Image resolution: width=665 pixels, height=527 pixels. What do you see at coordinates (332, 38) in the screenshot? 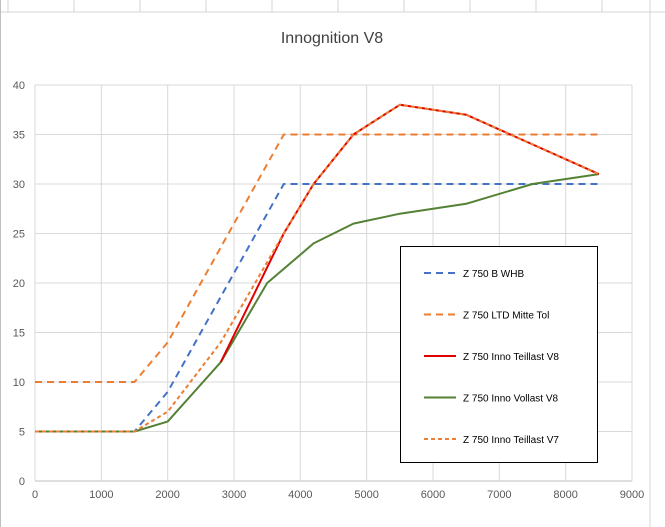
I see `chart-title: Innognition V8` at bounding box center [332, 38].